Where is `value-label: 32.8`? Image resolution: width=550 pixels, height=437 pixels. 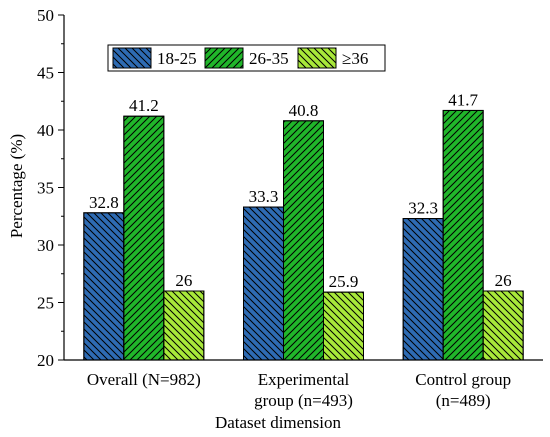 value-label: 32.8 is located at coordinates (104, 202).